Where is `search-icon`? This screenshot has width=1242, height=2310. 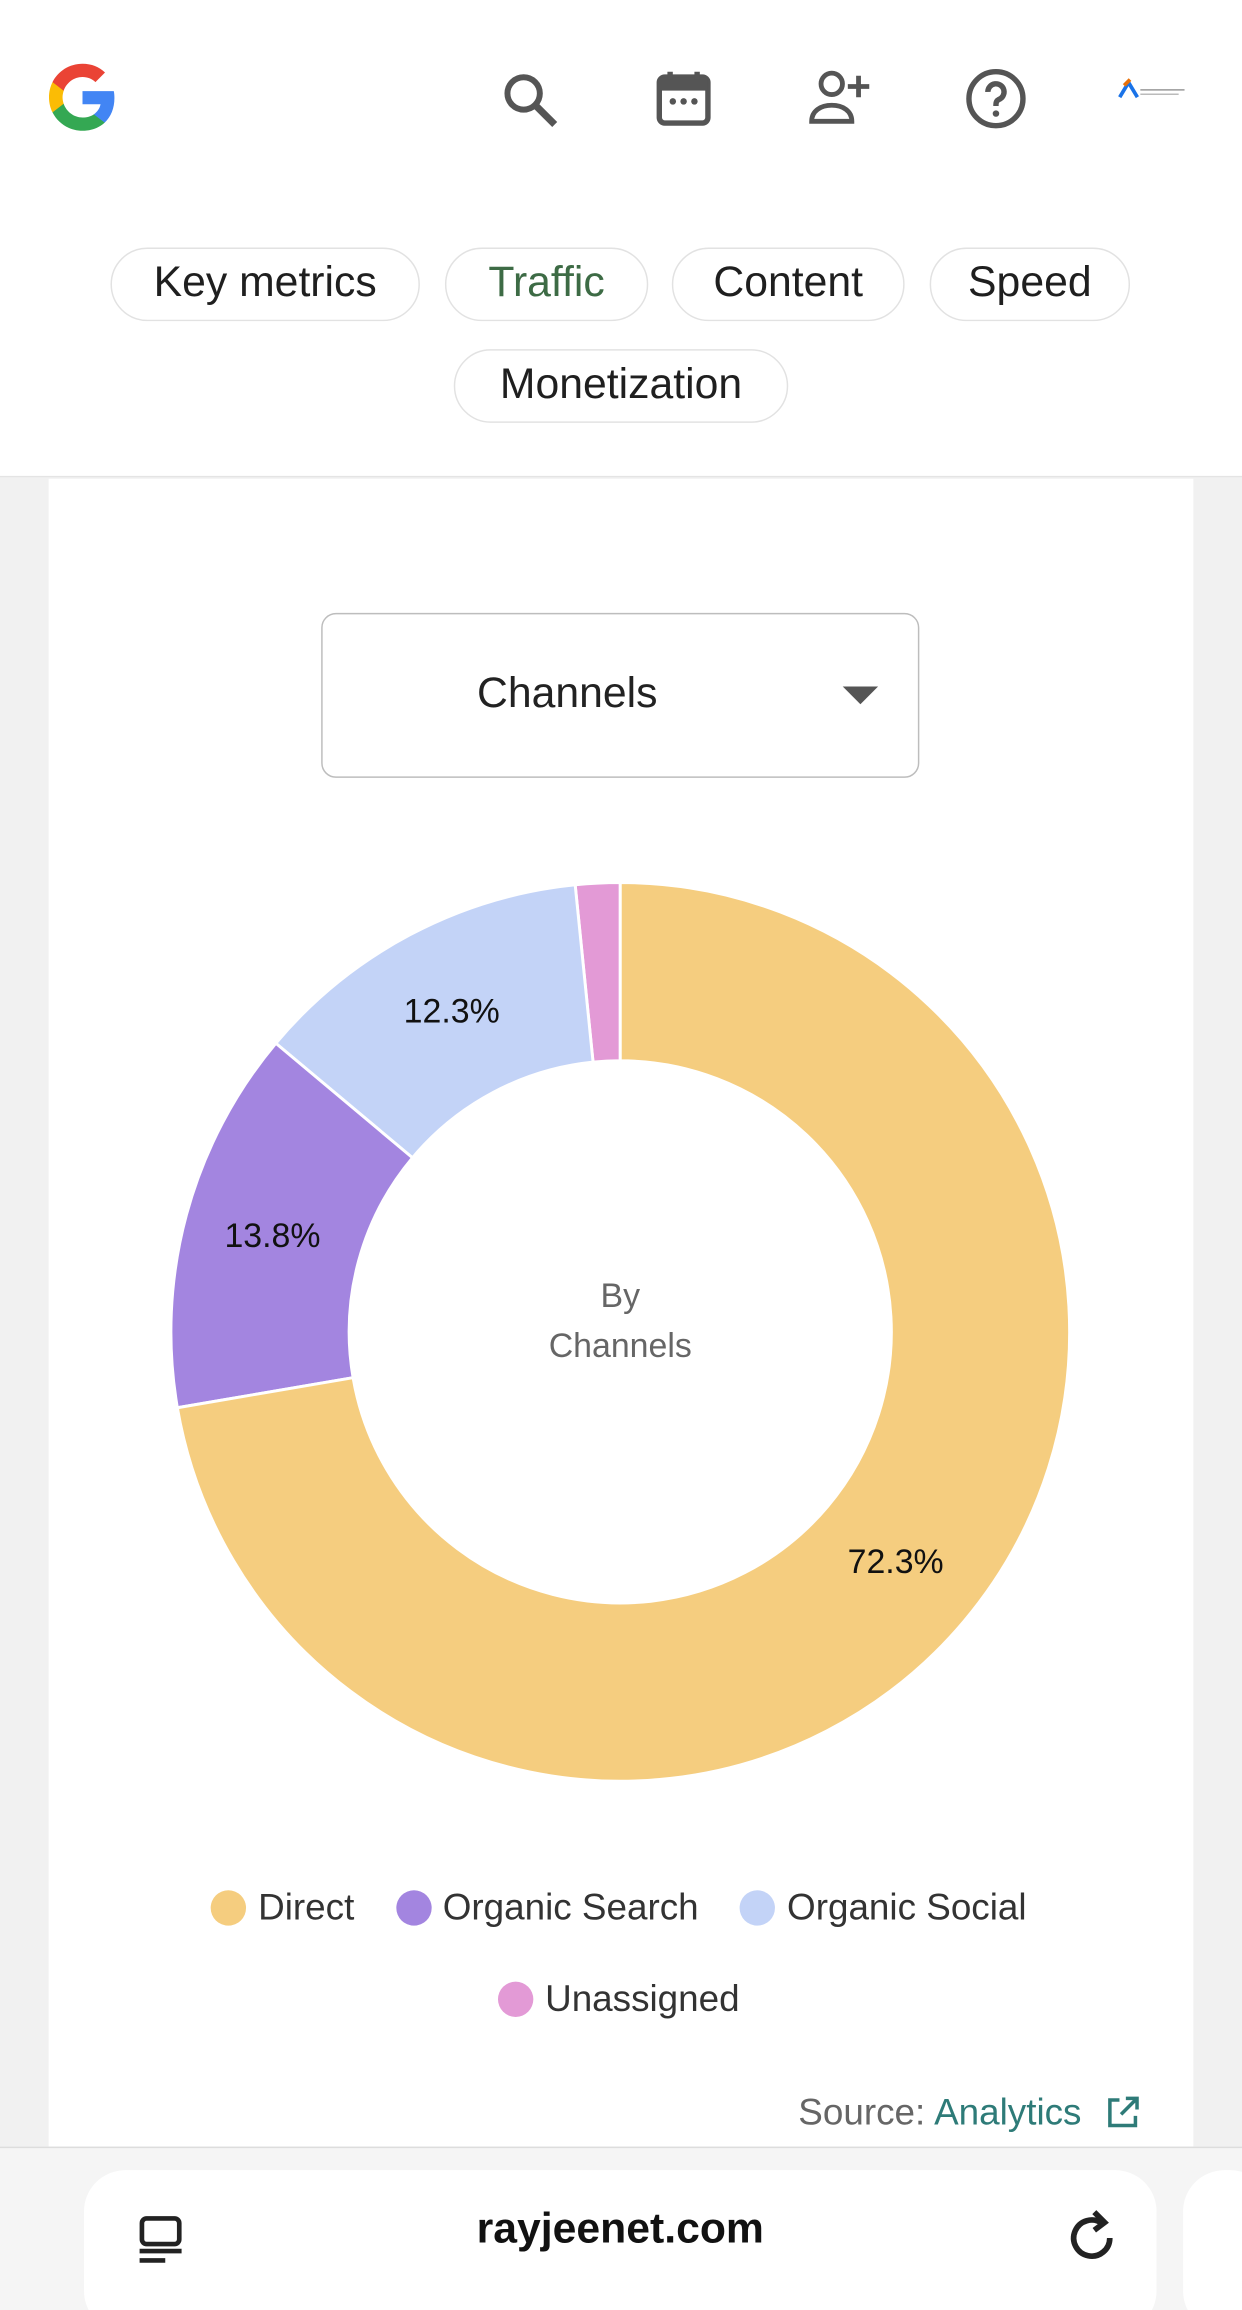
search-icon is located at coordinates (530, 100).